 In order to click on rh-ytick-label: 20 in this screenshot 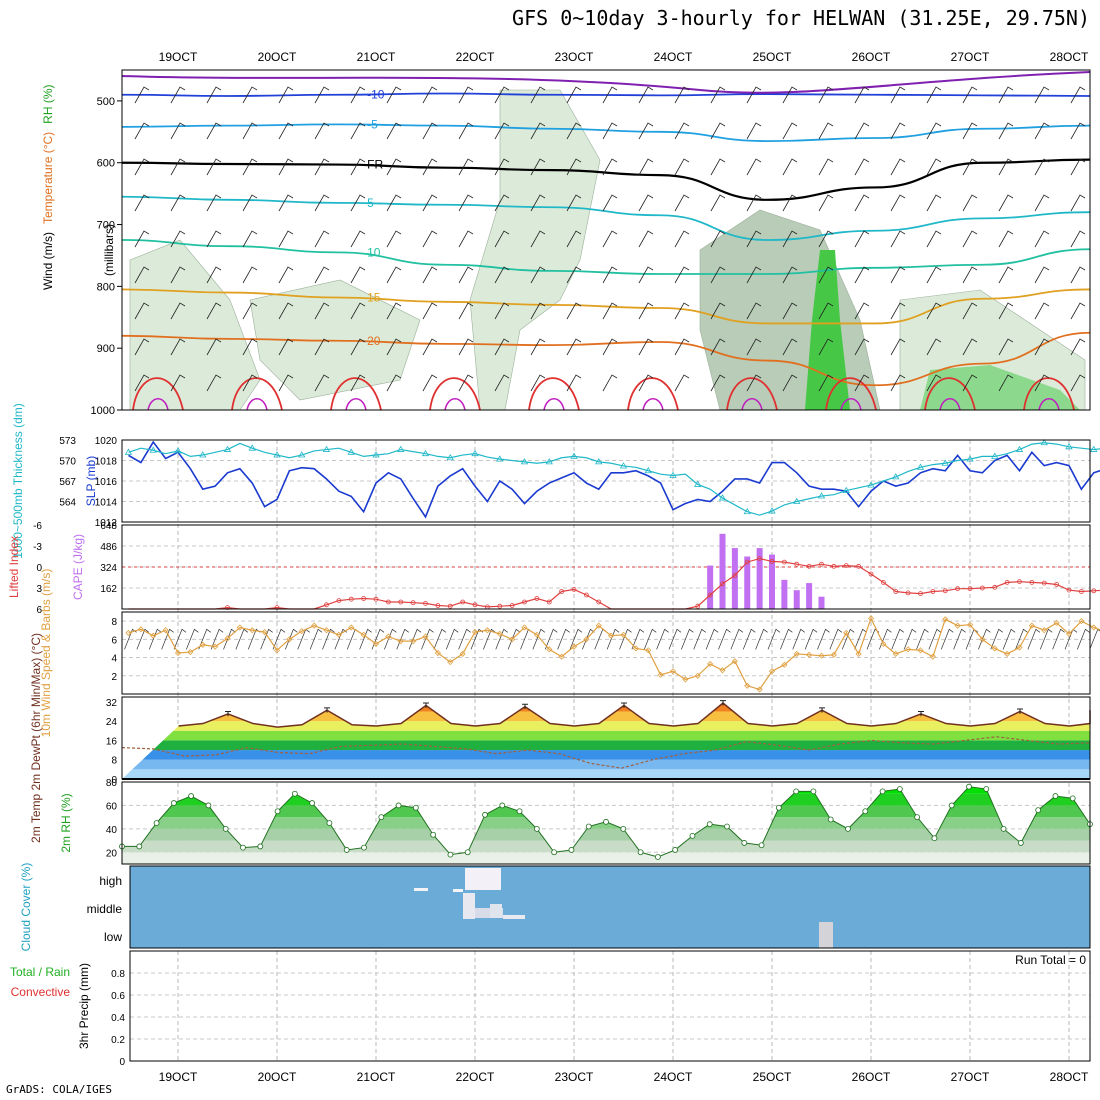, I will do `click(112, 853)`.